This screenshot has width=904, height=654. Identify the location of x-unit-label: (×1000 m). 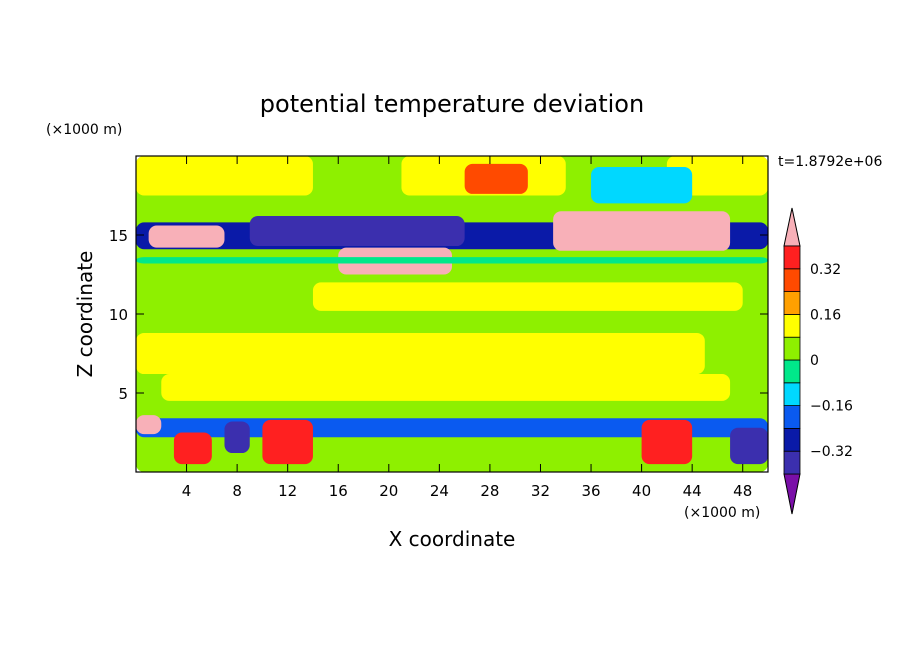
(722, 513).